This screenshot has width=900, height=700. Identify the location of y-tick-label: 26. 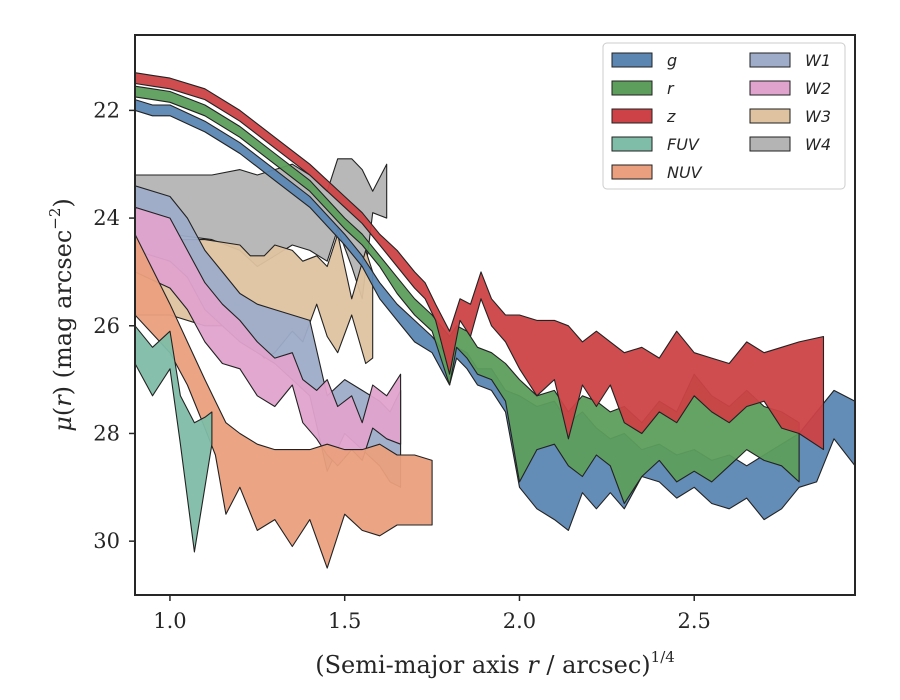
(106, 326).